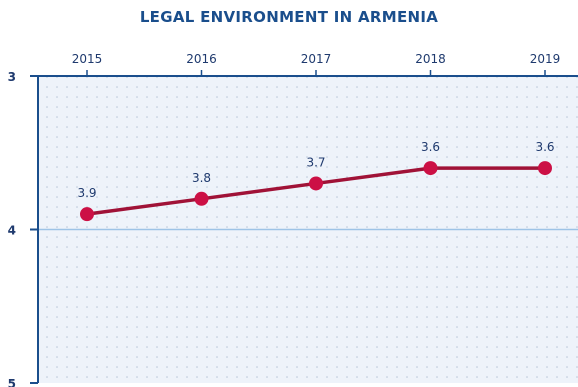  Describe the element at coordinates (12, 382) in the screenshot. I see `y-tick-label: 5` at that location.